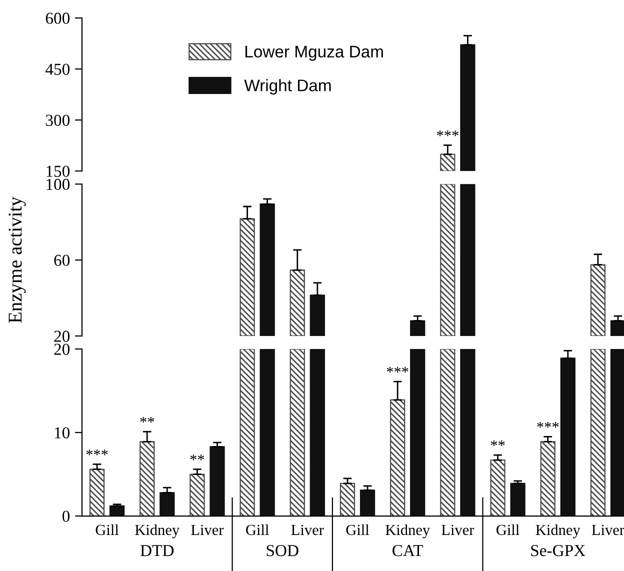  I want to click on text: DTD, so click(157, 550).